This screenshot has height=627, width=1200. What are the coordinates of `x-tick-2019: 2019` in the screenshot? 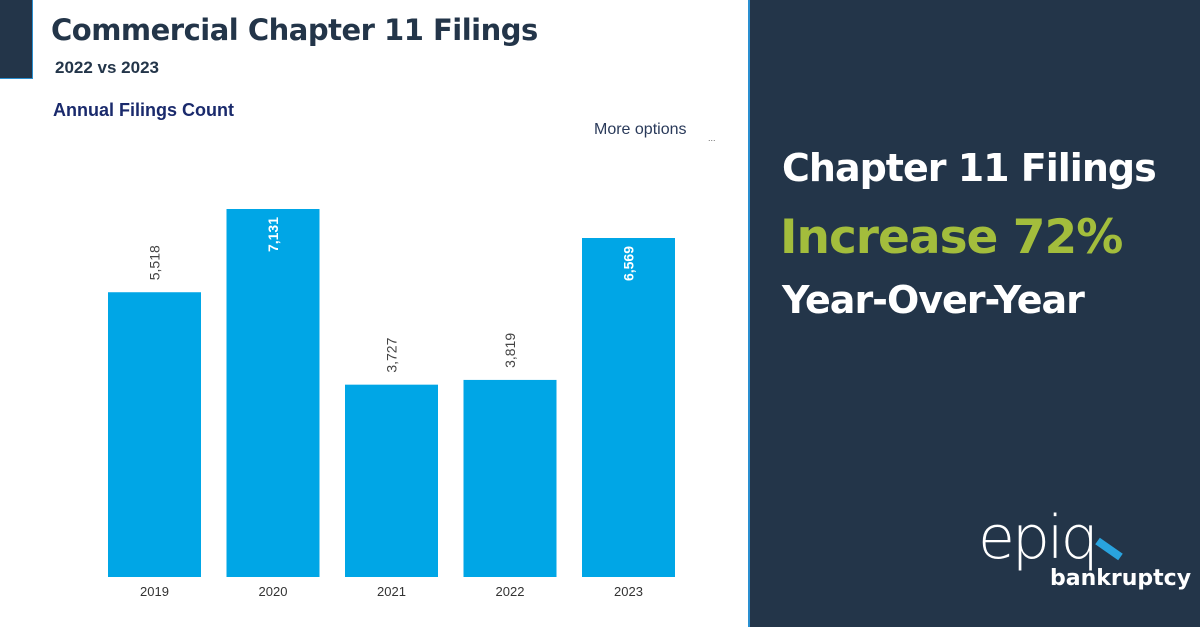 It's located at (154, 591).